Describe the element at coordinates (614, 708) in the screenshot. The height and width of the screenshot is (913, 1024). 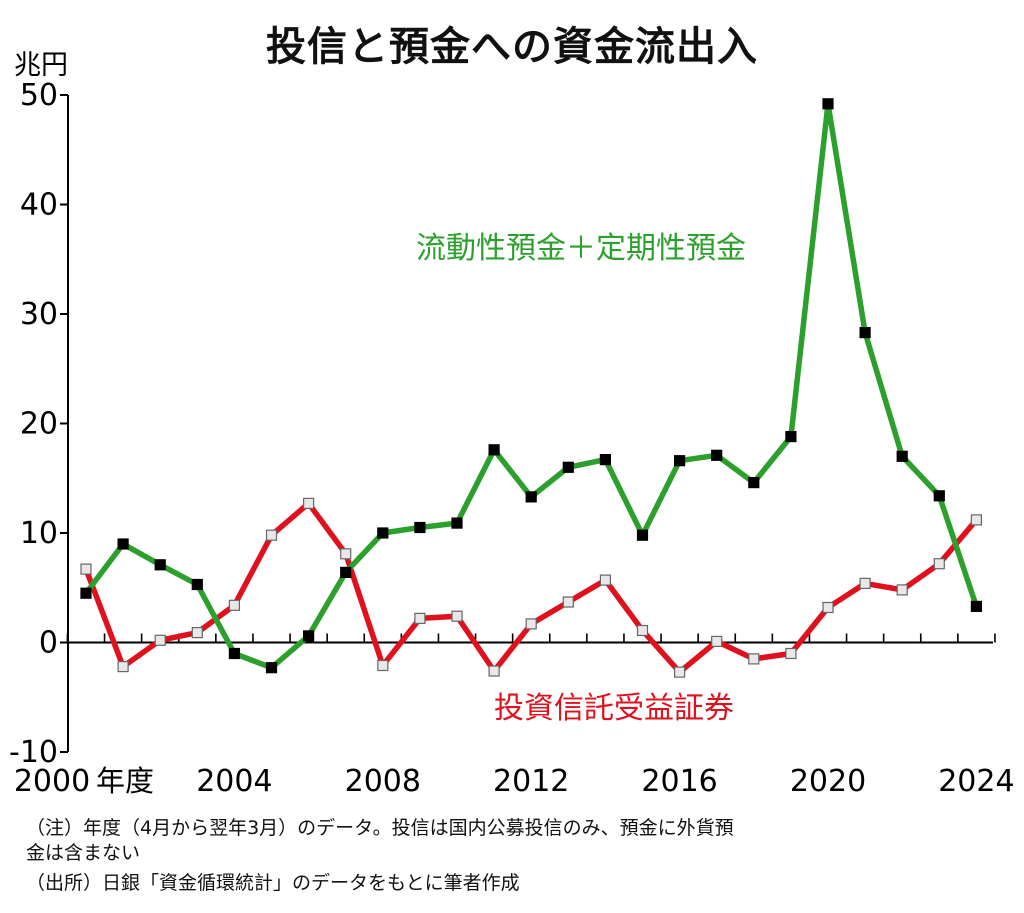
I see `series-label-trusts: 投資信託受益証券` at that location.